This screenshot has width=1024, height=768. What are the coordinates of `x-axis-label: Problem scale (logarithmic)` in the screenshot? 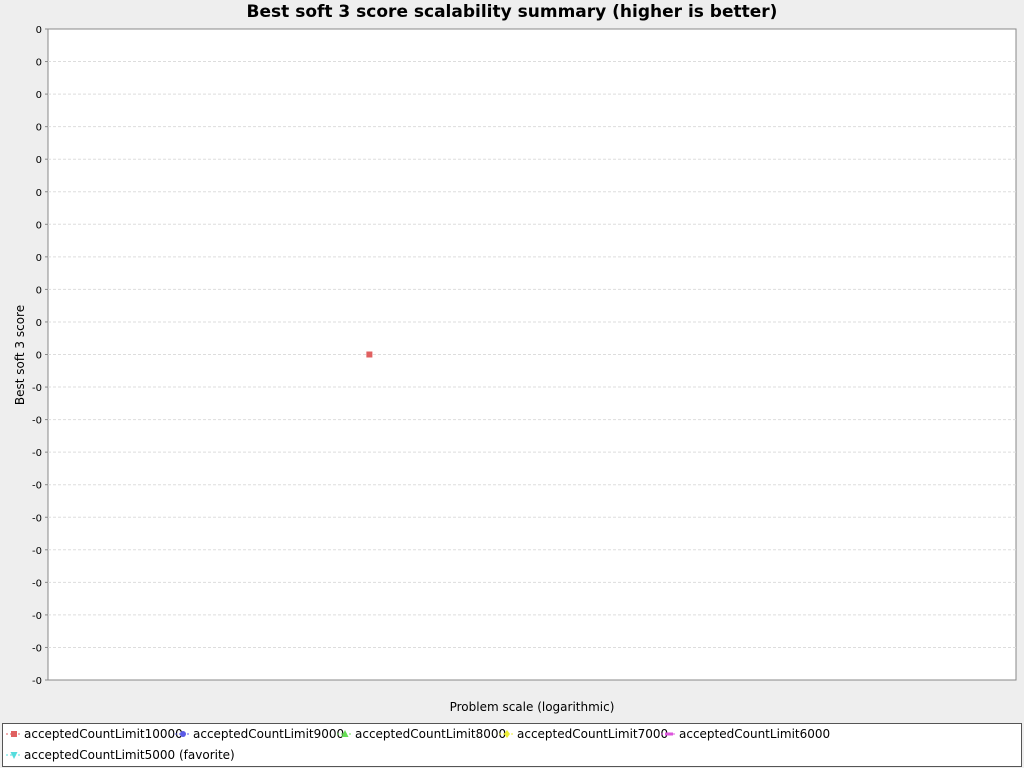 It's located at (532, 707).